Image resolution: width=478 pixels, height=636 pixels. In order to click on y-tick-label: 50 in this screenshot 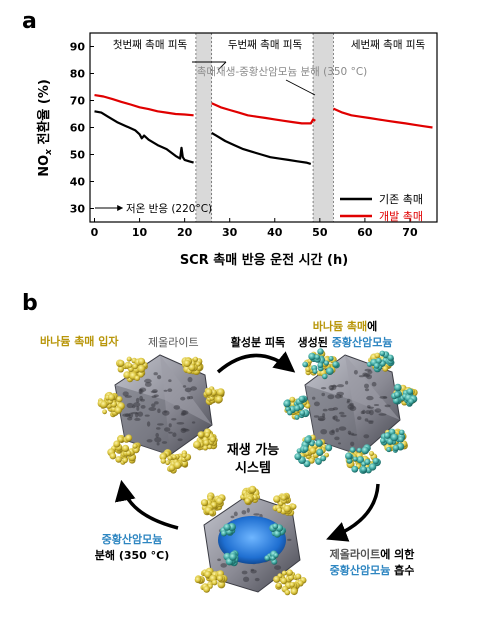, I will do `click(78, 155)`.